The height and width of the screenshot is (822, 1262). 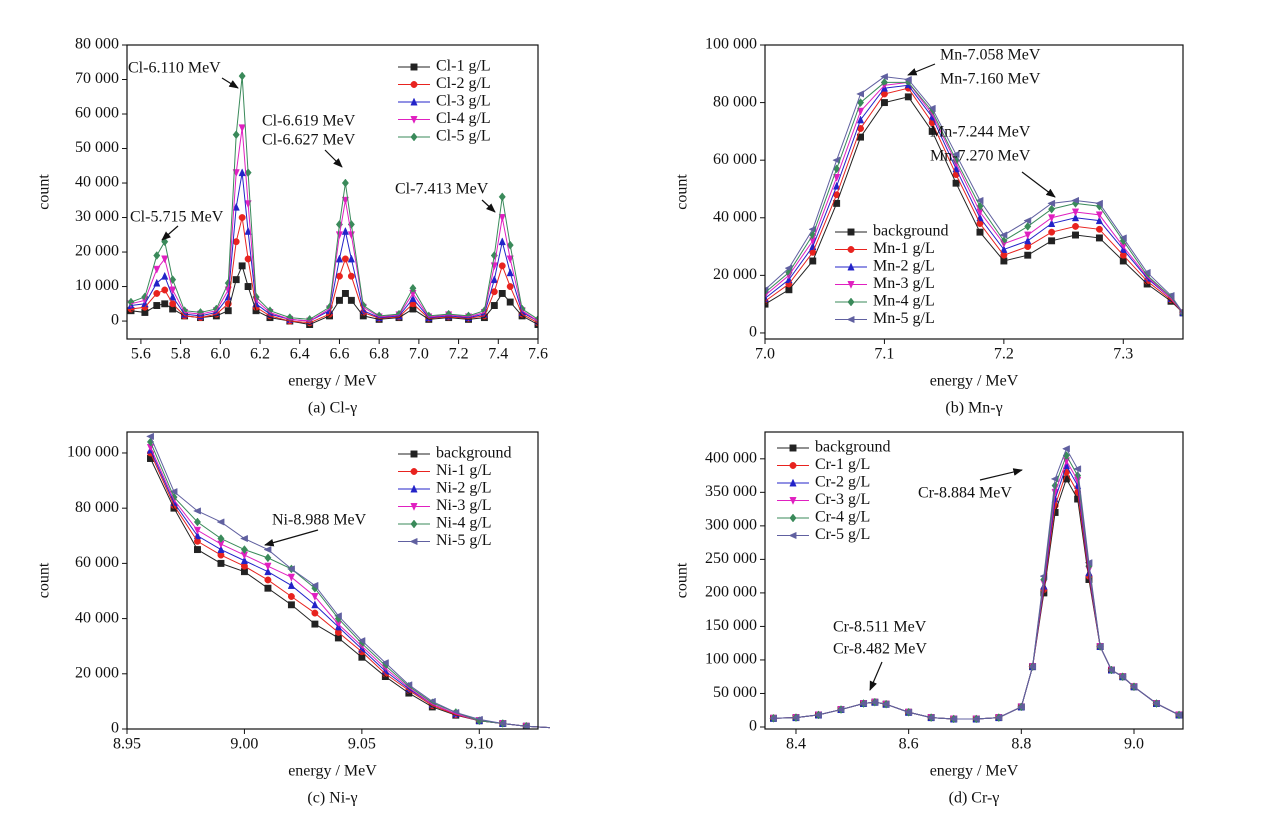 What do you see at coordinates (260, 354) in the screenshot?
I see `x-tick-label: 6.2` at bounding box center [260, 354].